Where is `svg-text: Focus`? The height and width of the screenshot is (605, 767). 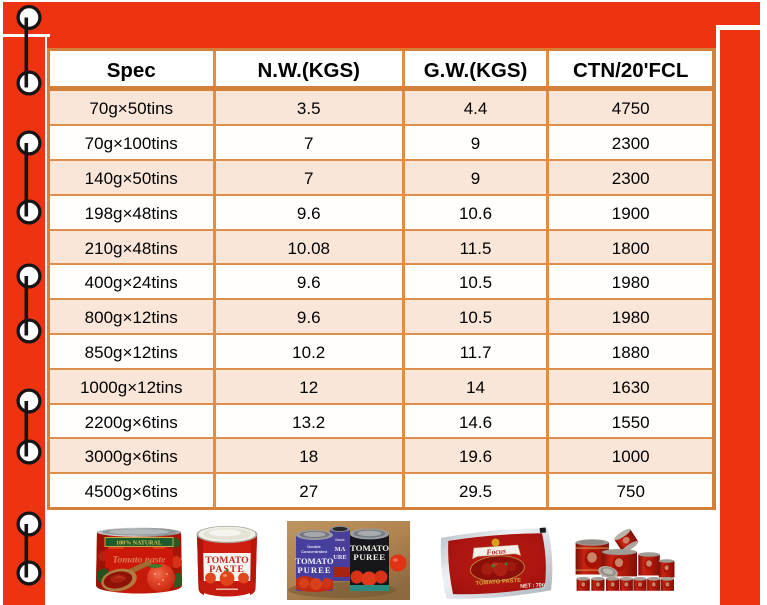 svg-text: Focus is located at coordinates (496, 551).